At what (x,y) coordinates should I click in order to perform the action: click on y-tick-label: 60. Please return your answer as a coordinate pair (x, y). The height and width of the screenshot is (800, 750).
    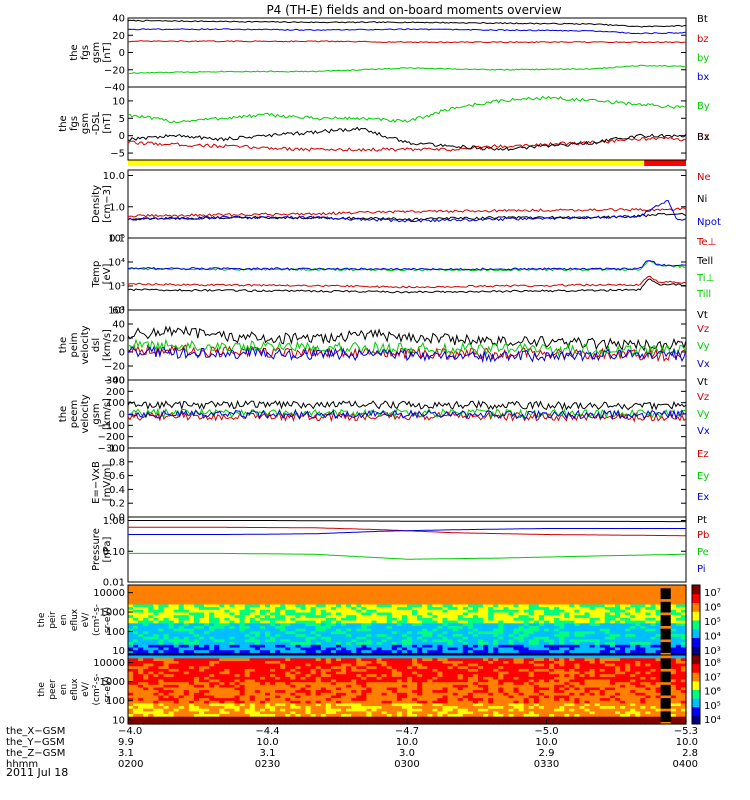
    Looking at the image, I should click on (118, 311).